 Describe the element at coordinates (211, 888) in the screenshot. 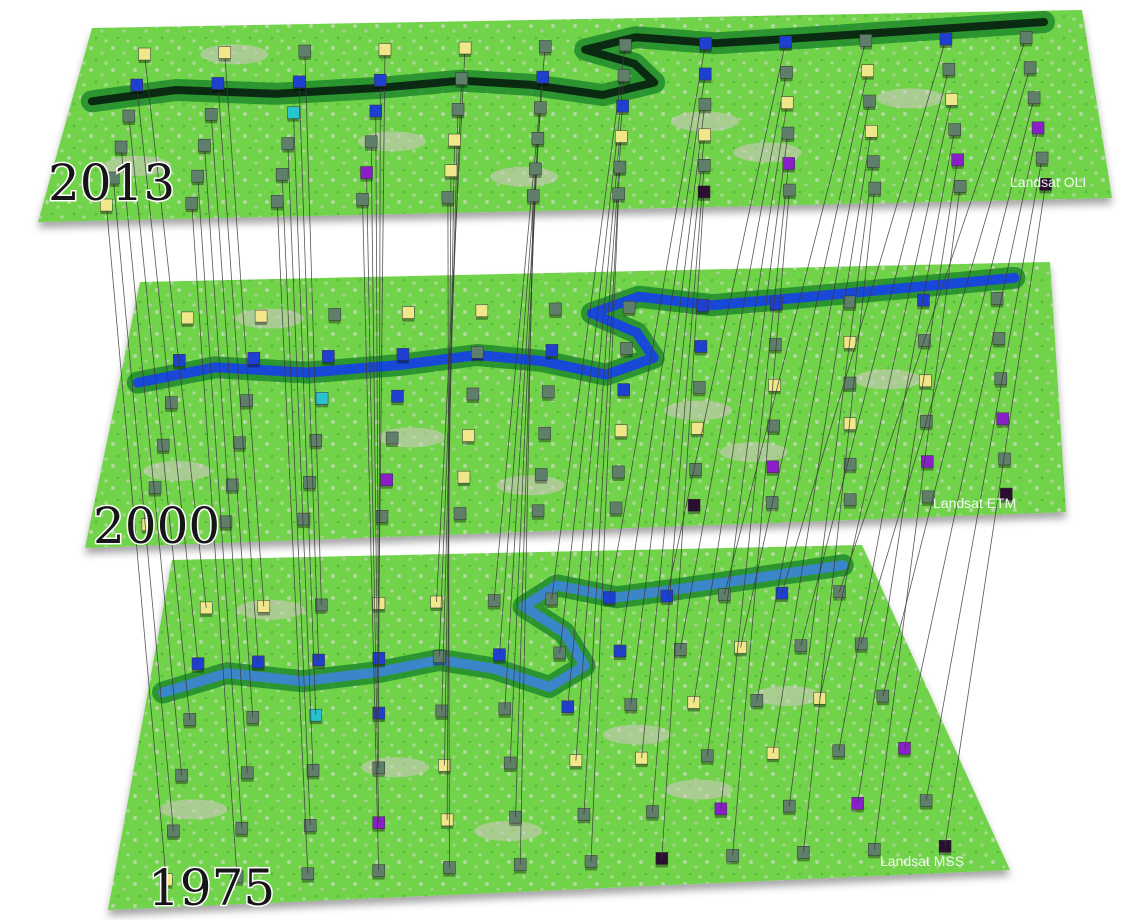

I see `year-label-1975: 1975` at that location.